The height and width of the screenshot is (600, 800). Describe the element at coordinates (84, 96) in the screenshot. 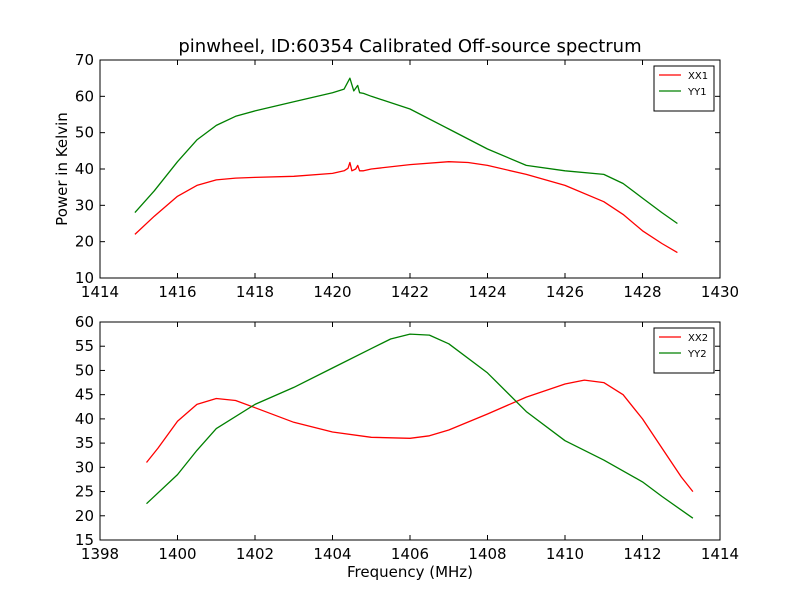

I see `chart-1-y-tick-label: 60` at that location.